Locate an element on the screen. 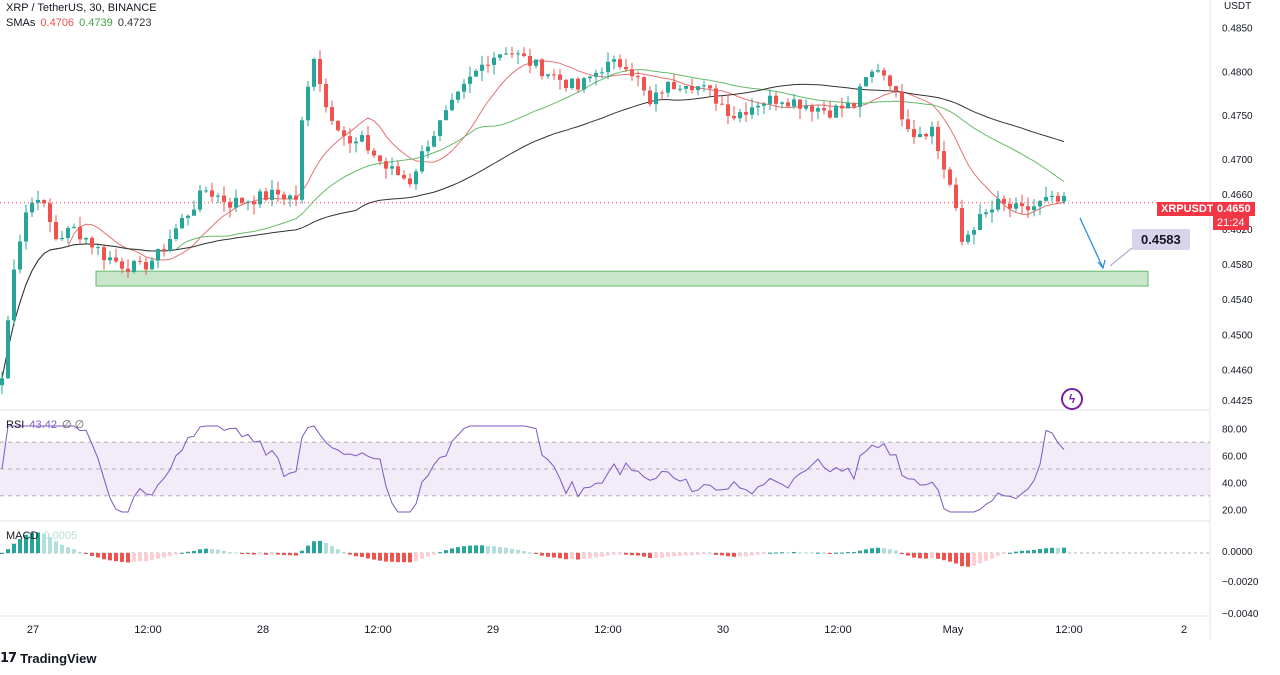  sma-legend: SMAs 0.4706 0.4739 0.4723 is located at coordinates (80, 23).